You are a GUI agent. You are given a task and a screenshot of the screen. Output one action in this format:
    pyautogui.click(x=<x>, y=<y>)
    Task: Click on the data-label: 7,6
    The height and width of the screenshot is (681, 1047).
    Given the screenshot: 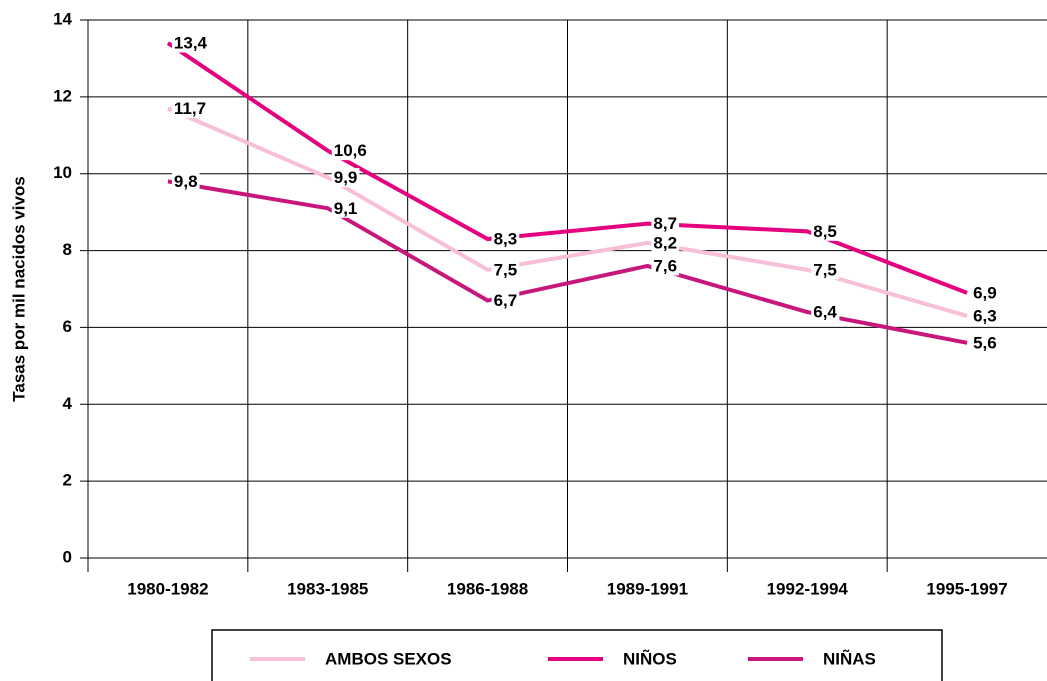 What is the action you would take?
    pyautogui.click(x=665, y=266)
    